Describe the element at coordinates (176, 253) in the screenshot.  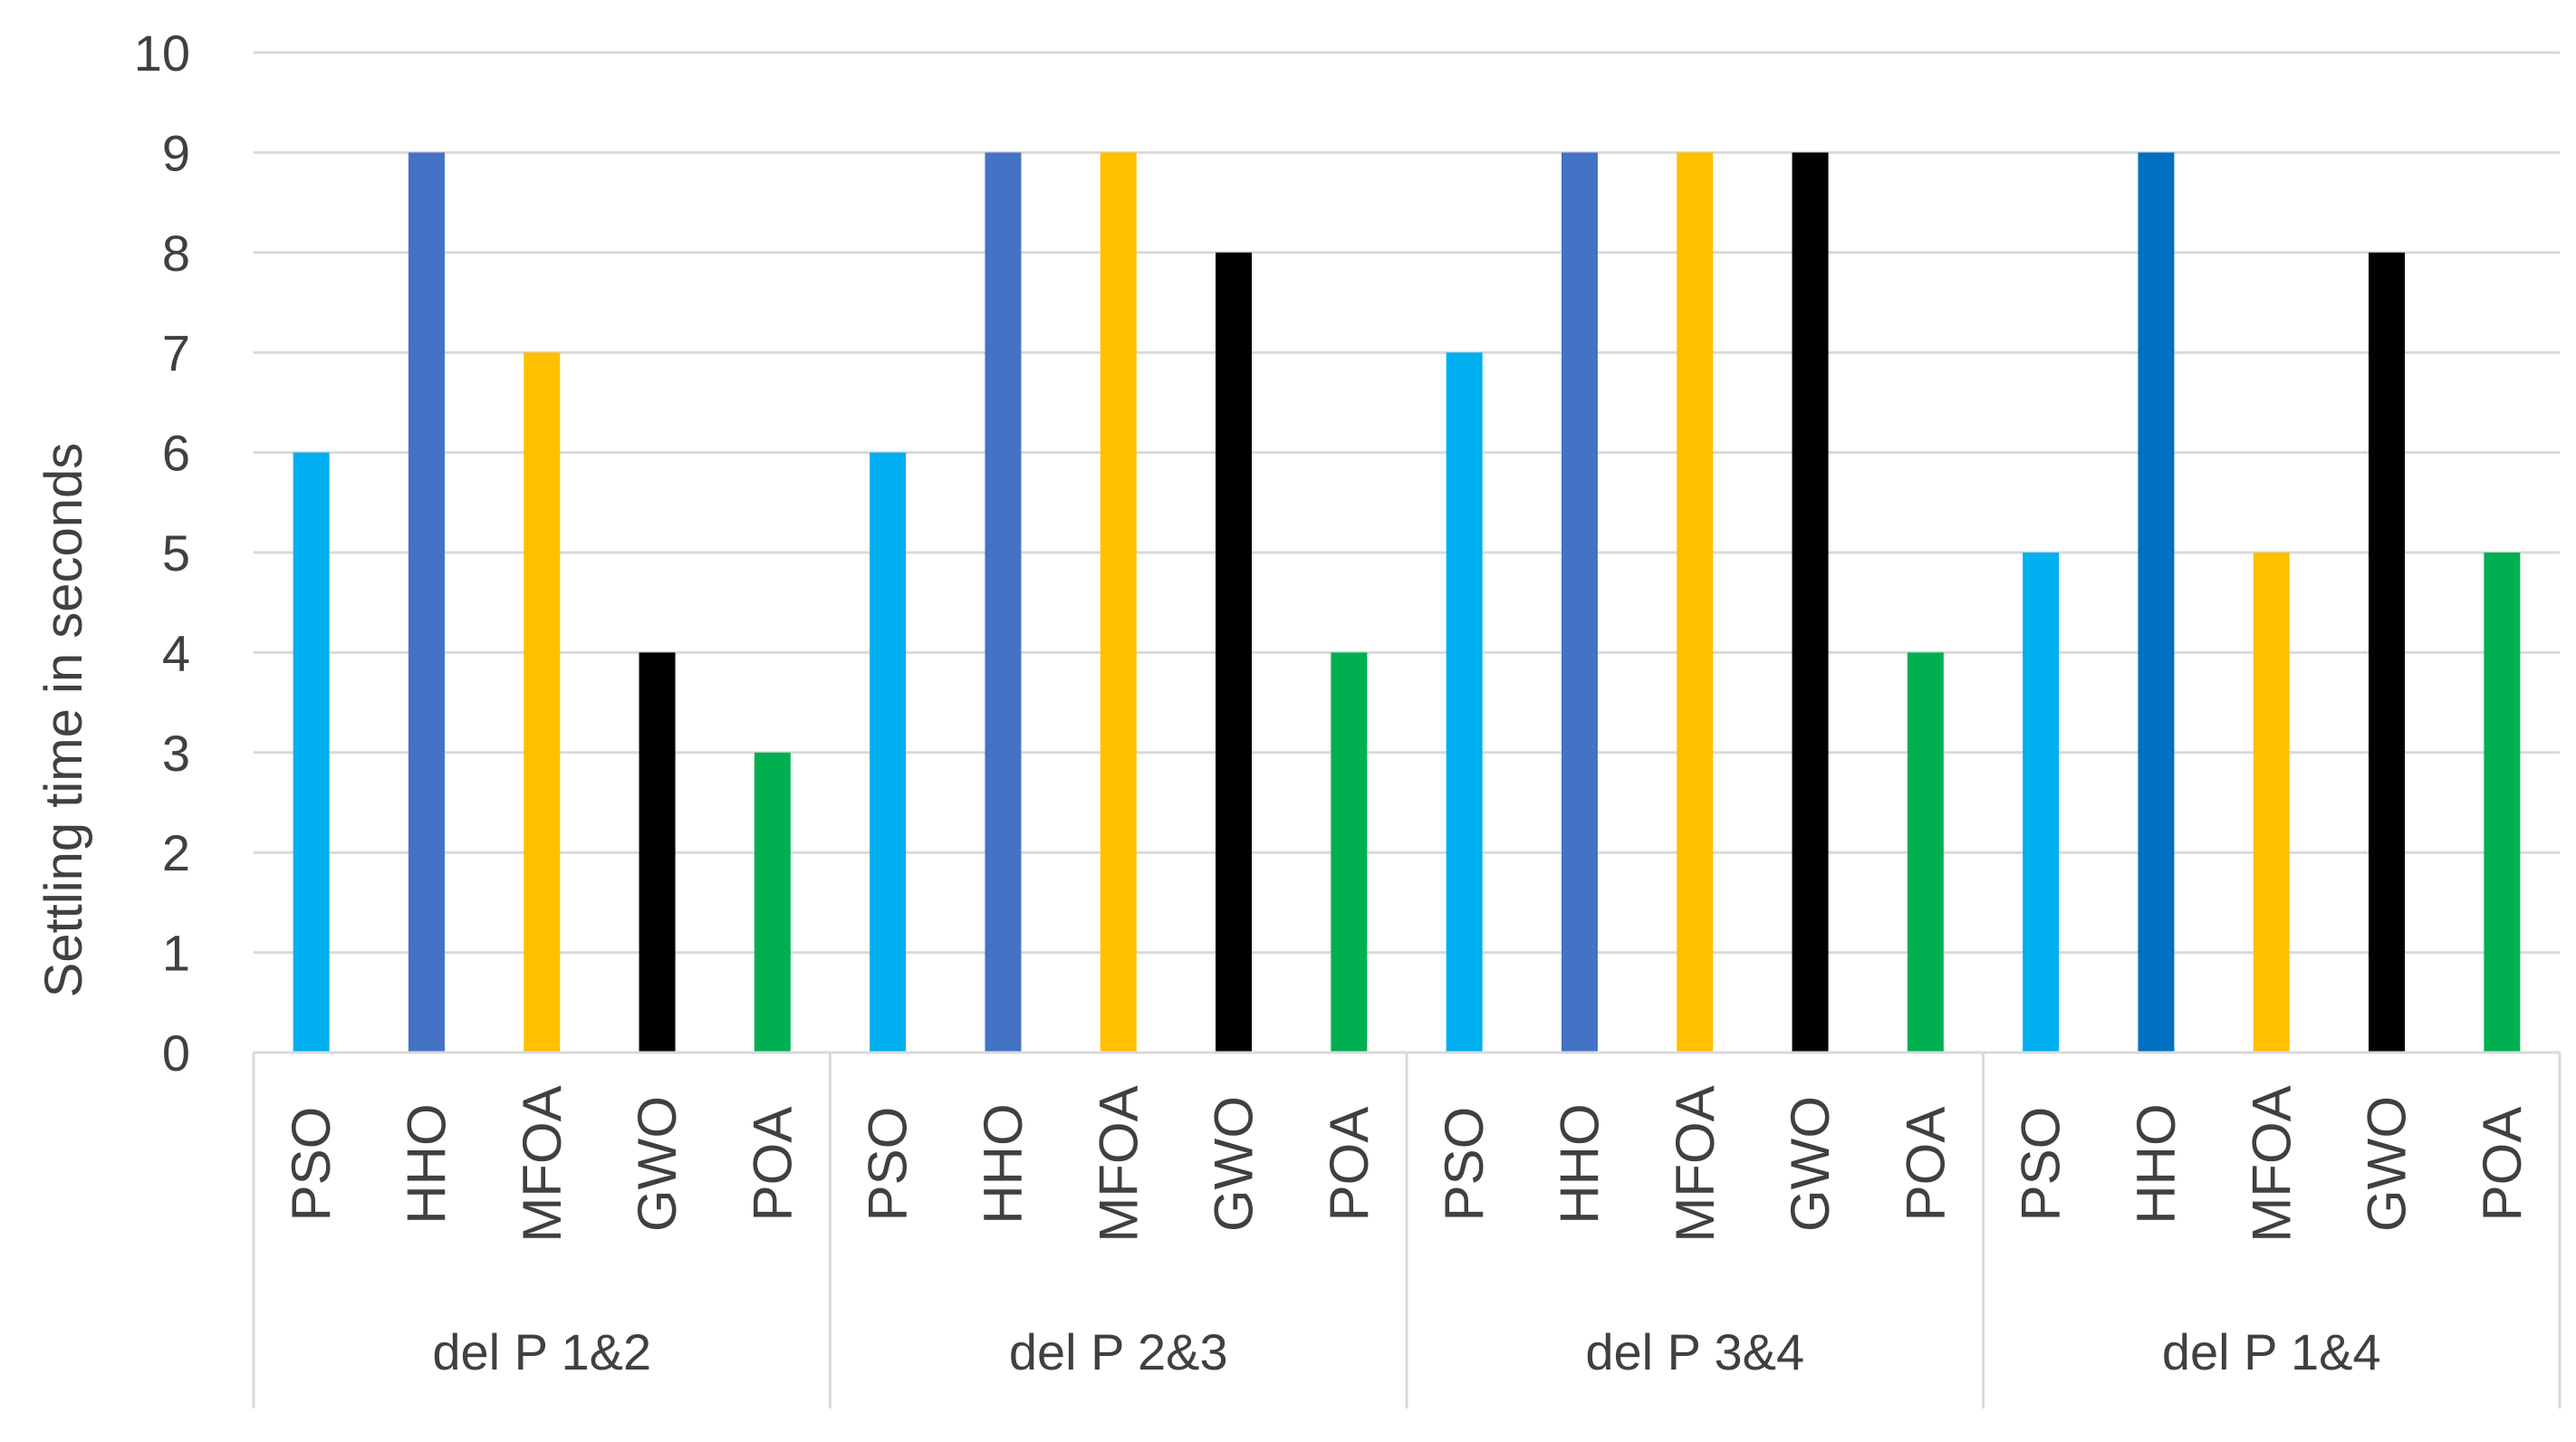
I see `y-tick-label: 8` at that location.